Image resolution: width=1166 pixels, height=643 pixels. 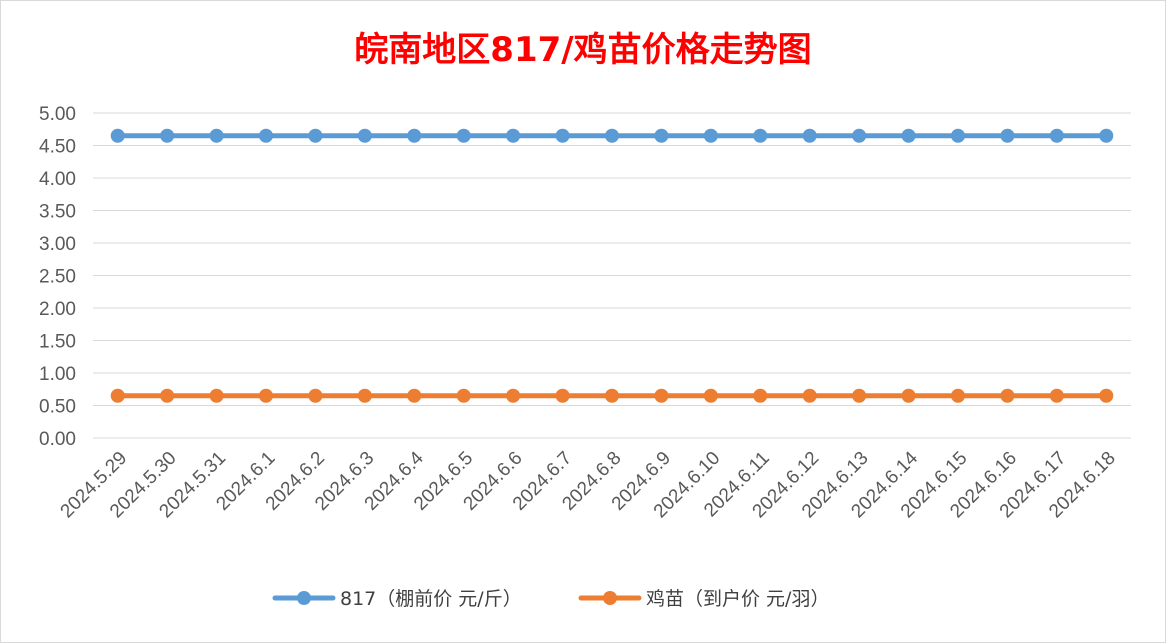 I want to click on y-tick-label: 4.00, so click(x=57, y=179).